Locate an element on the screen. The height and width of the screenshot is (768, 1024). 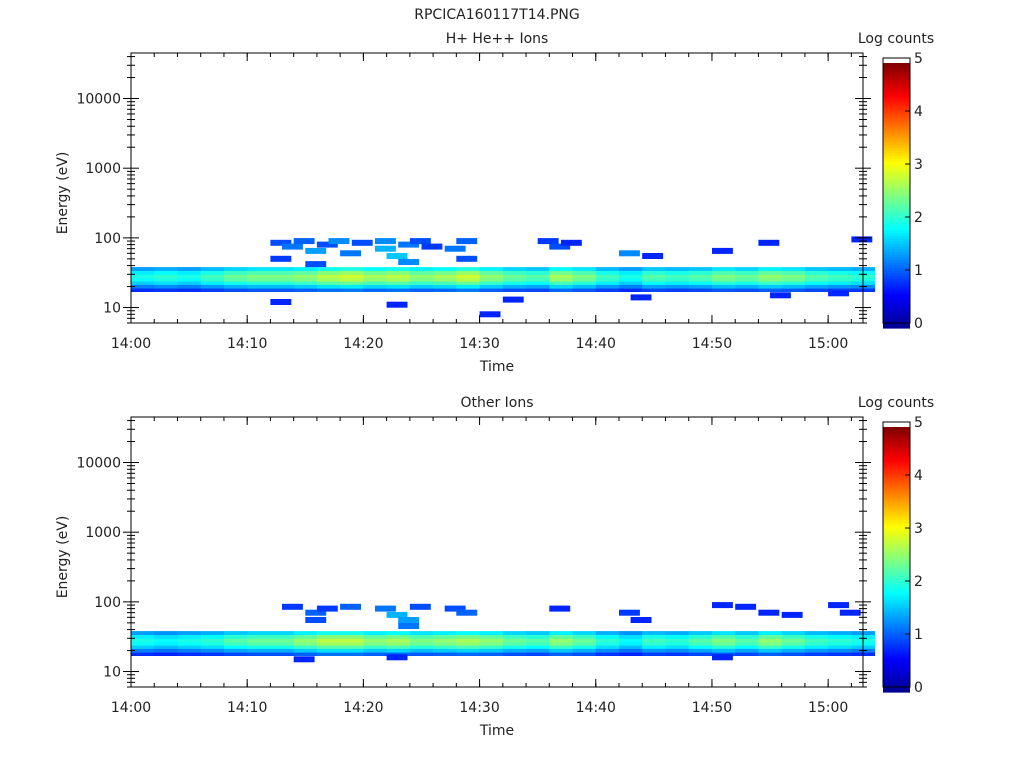
y-tick-label: 10 is located at coordinates (112, 673).